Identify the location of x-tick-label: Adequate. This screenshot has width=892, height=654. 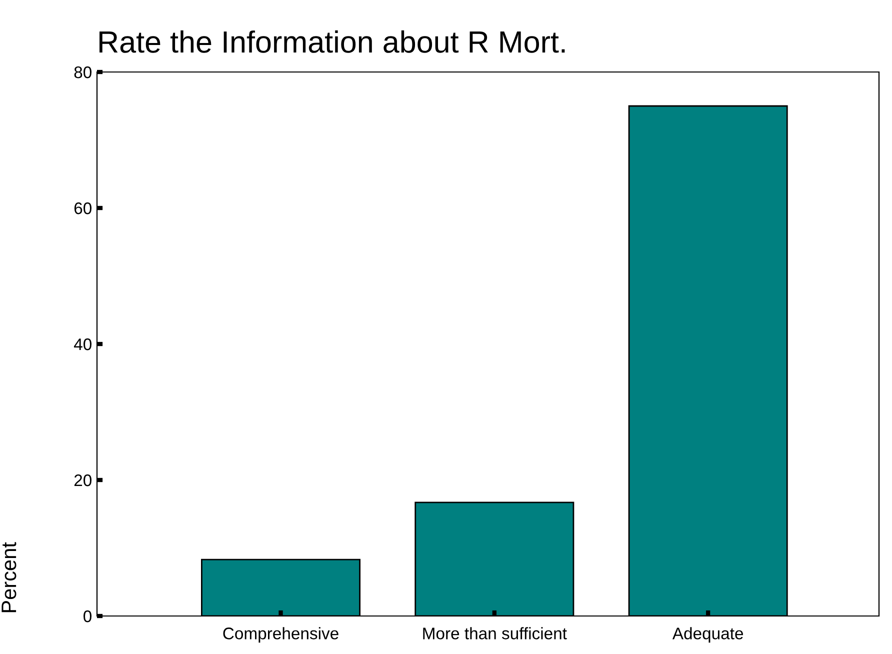
(708, 635).